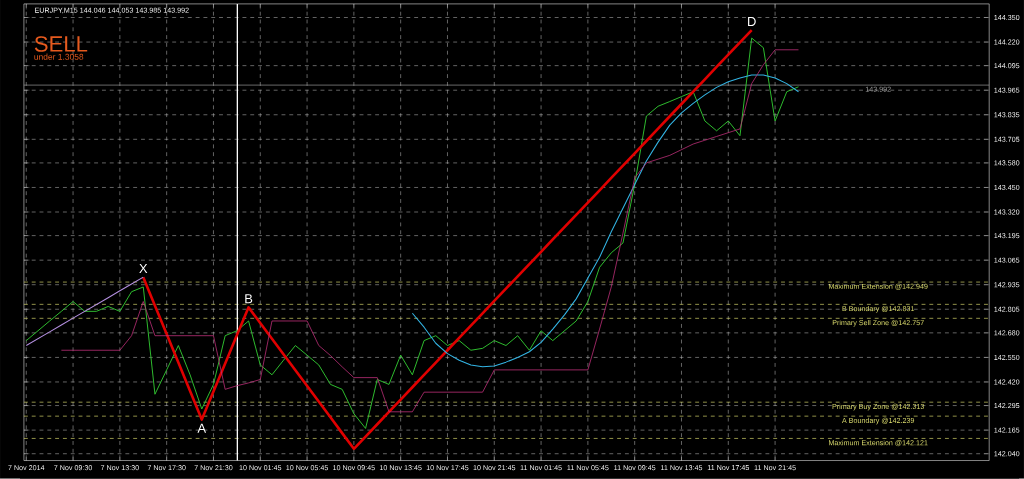 This screenshot has height=479, width=1024. What do you see at coordinates (752, 22) in the screenshot?
I see `annotation: D` at bounding box center [752, 22].